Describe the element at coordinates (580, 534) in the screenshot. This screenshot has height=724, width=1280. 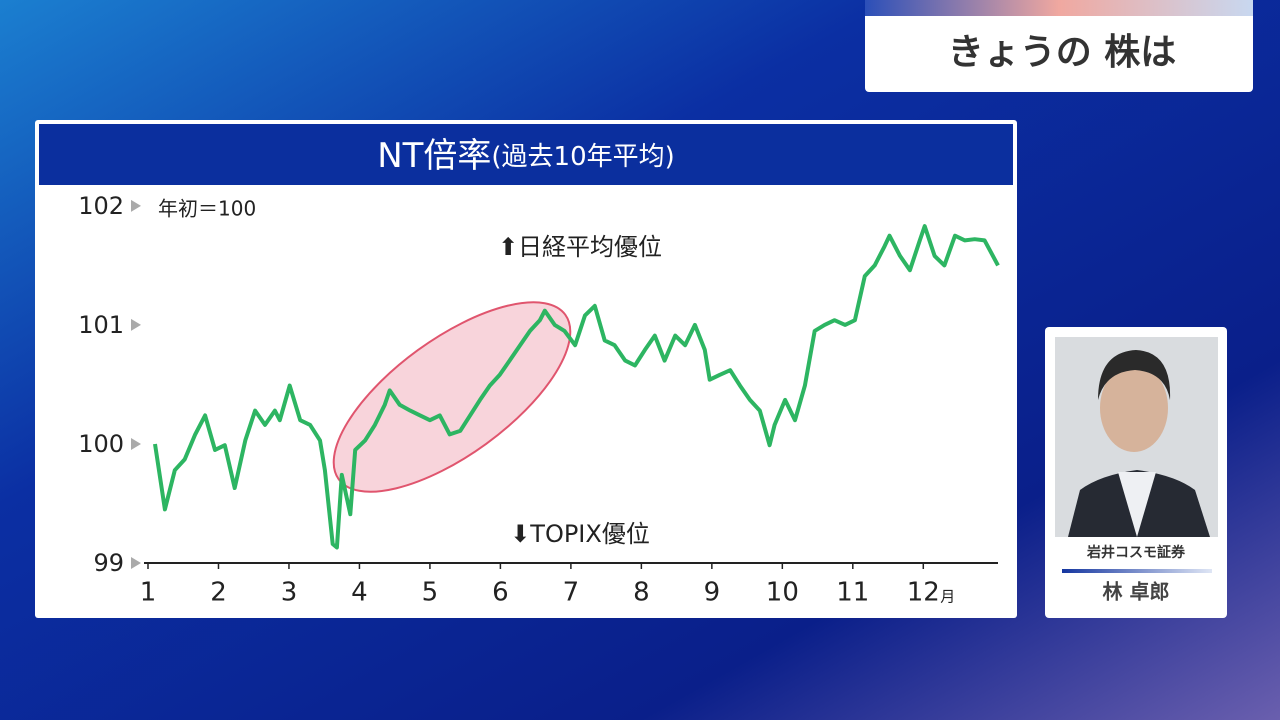
I see `lower-note: ⬇TOPIX優位` at that location.